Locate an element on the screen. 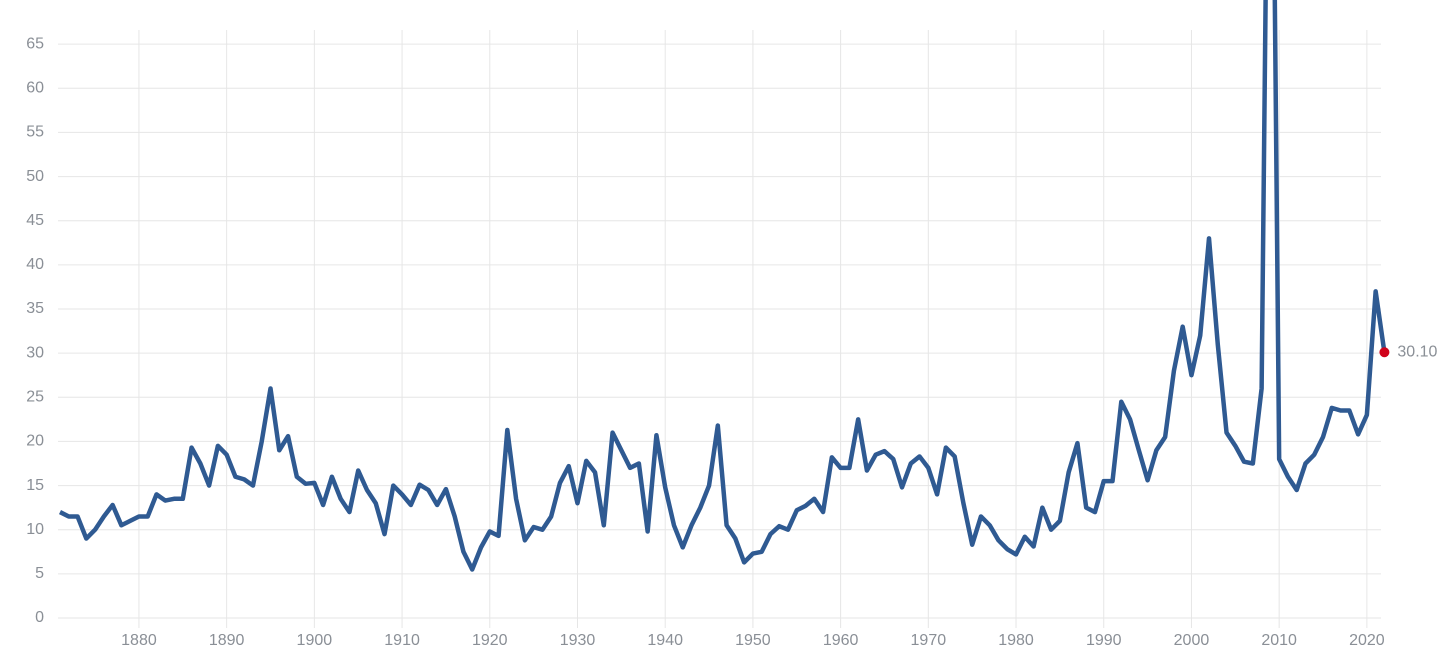 The width and height of the screenshot is (1455, 672). x-tick-label: 1950 is located at coordinates (753, 640).